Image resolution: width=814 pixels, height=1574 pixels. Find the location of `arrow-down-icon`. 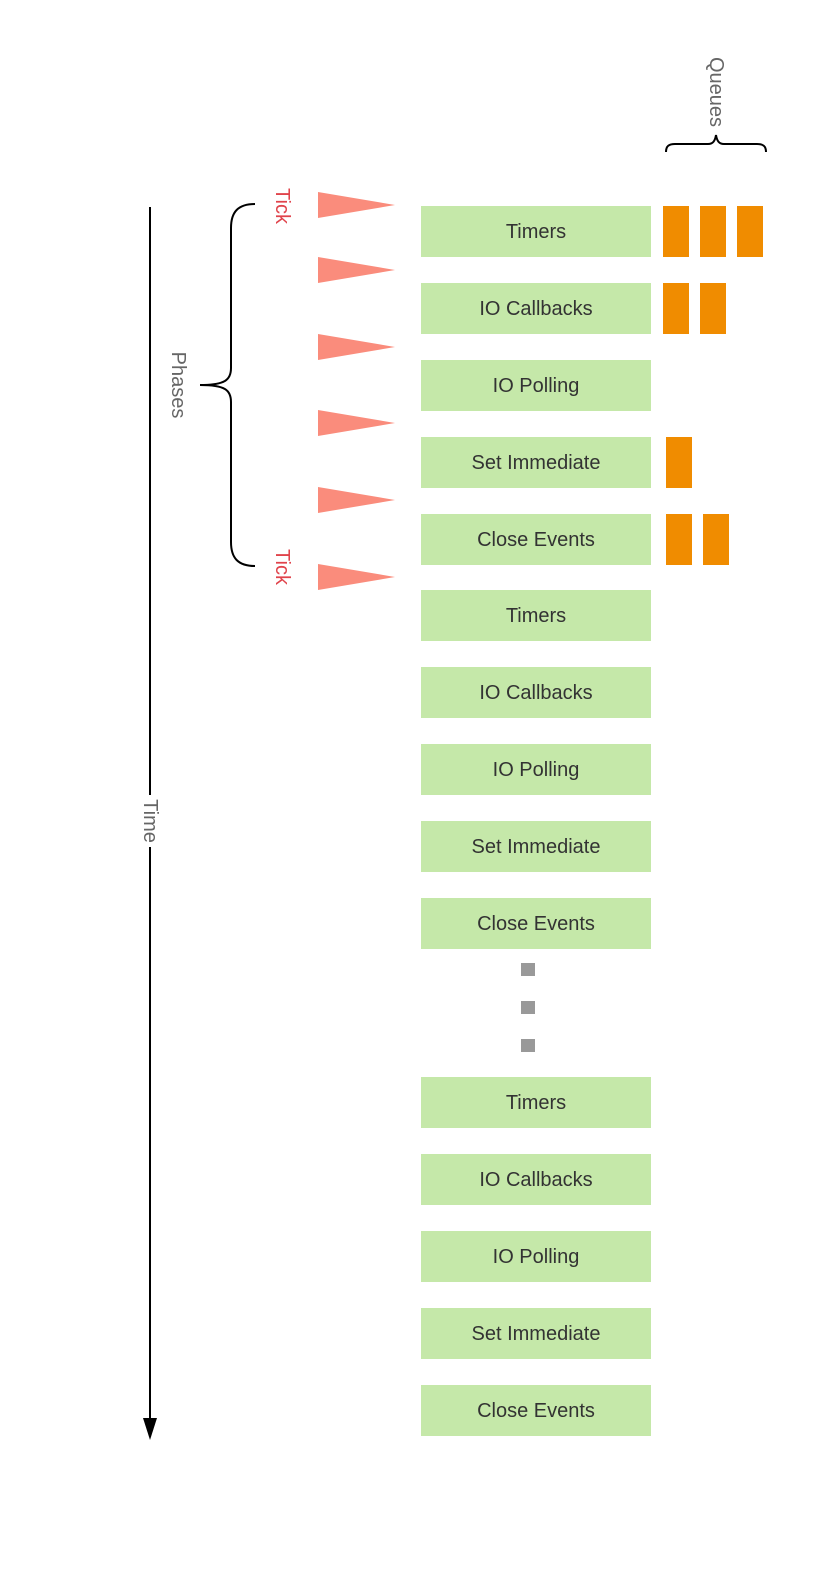

arrow-down-icon is located at coordinates (150, 1429).